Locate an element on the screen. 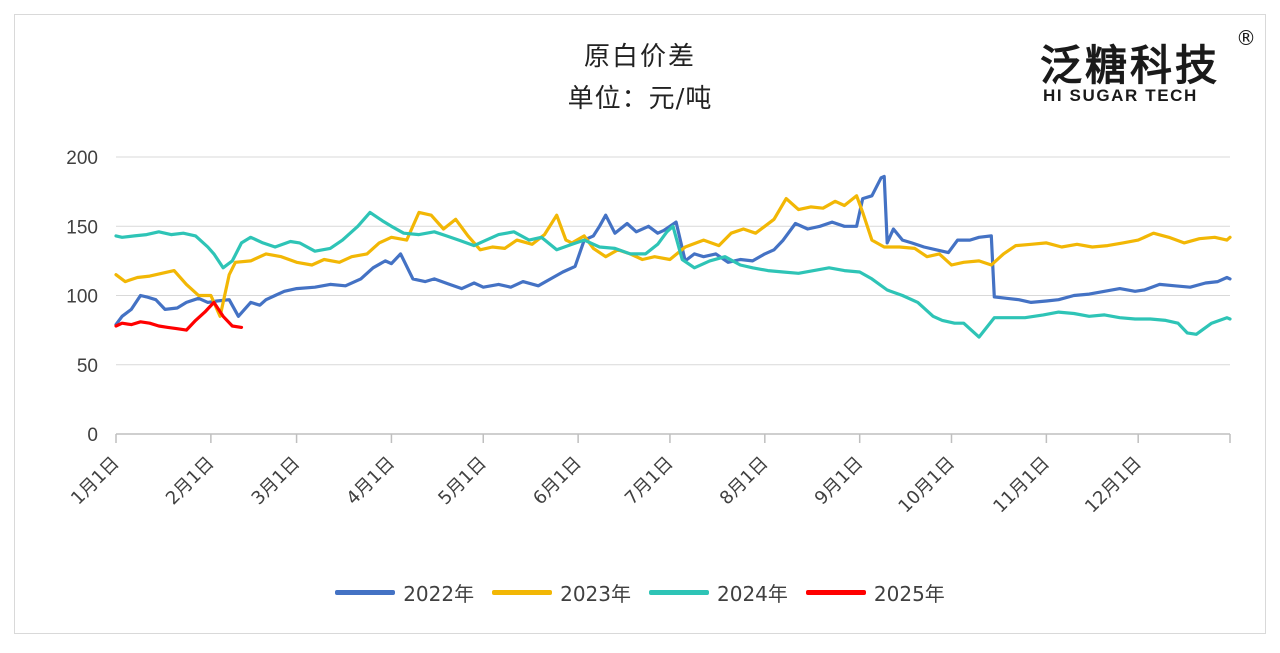 This screenshot has width=1280, height=653. brand-logo: 泛糖科技 ® HI SUGAR TECH is located at coordinates (1155, 69).